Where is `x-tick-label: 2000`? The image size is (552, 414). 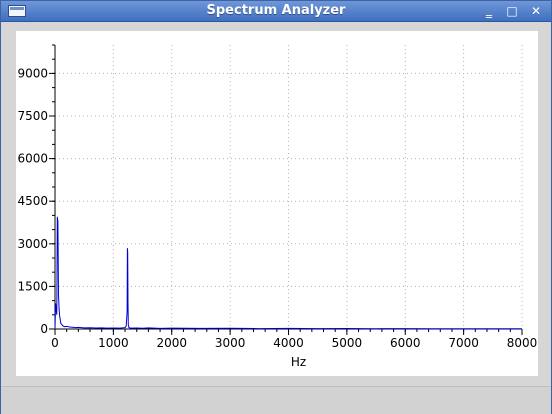
x-tick-label: 2000 is located at coordinates (171, 343).